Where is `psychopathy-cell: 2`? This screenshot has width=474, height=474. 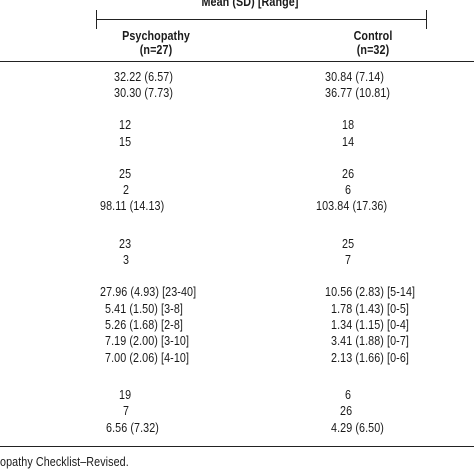 psychopathy-cell: 2 is located at coordinates (126, 190).